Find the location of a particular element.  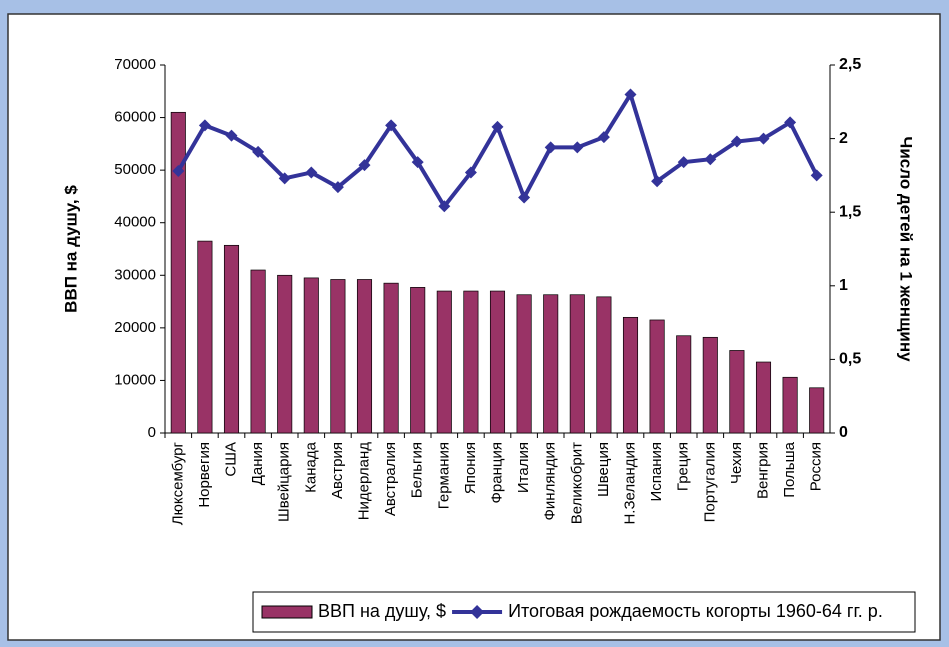

y-tick-label: 60000 is located at coordinates (135, 117).